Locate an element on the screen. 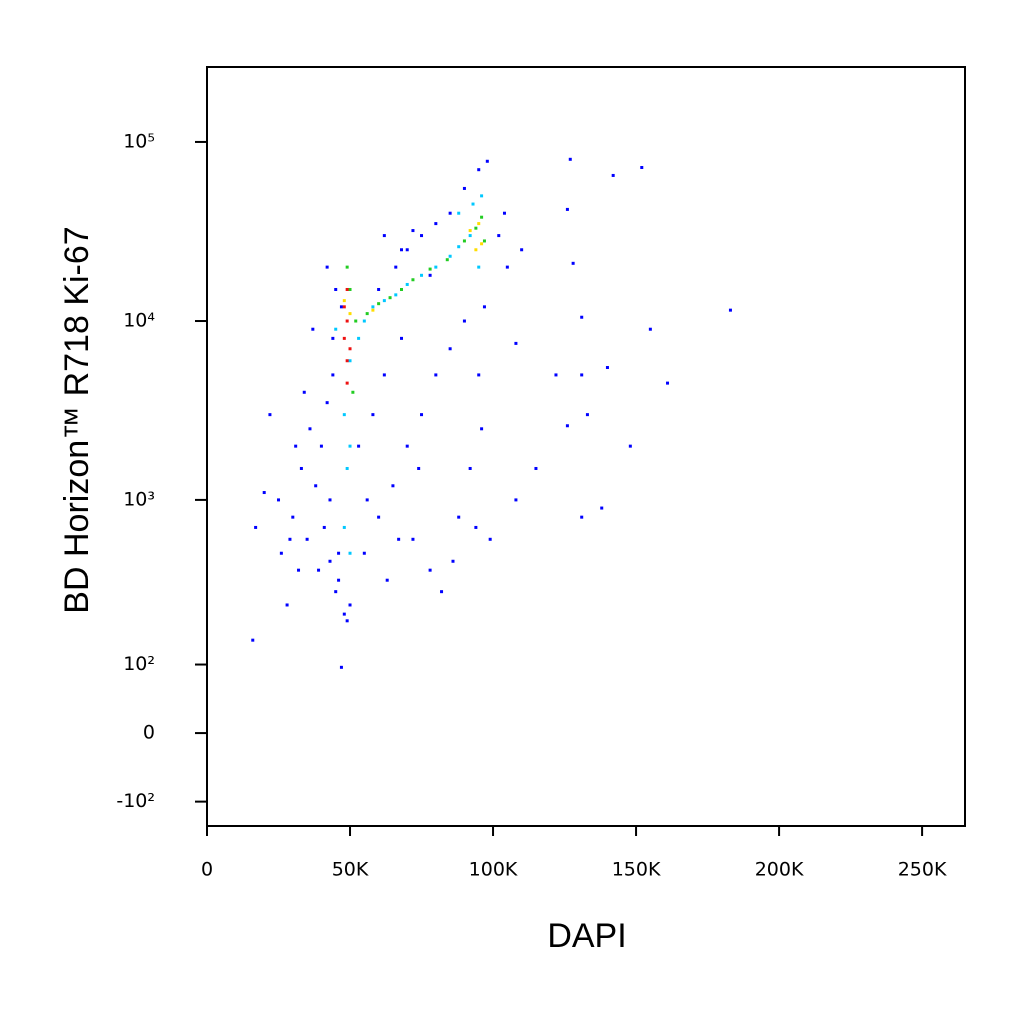 The width and height of the screenshot is (1024, 1024). y-tick-label: 0 is located at coordinates (149, 733).